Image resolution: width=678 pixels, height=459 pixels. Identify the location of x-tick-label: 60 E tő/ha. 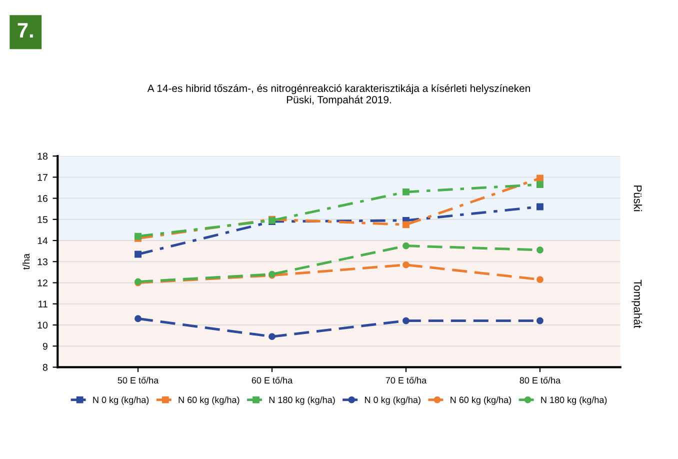
(272, 380).